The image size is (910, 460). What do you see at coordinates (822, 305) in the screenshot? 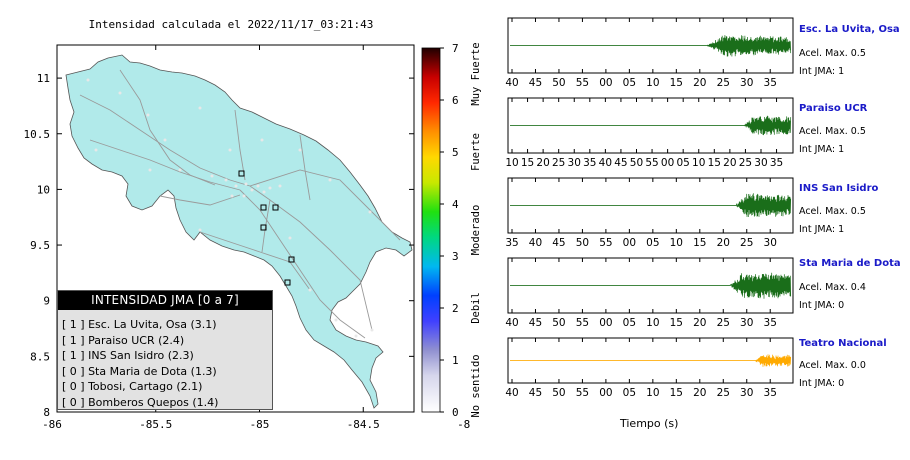
I see `station-int-3: Int JMA: 0` at bounding box center [822, 305].